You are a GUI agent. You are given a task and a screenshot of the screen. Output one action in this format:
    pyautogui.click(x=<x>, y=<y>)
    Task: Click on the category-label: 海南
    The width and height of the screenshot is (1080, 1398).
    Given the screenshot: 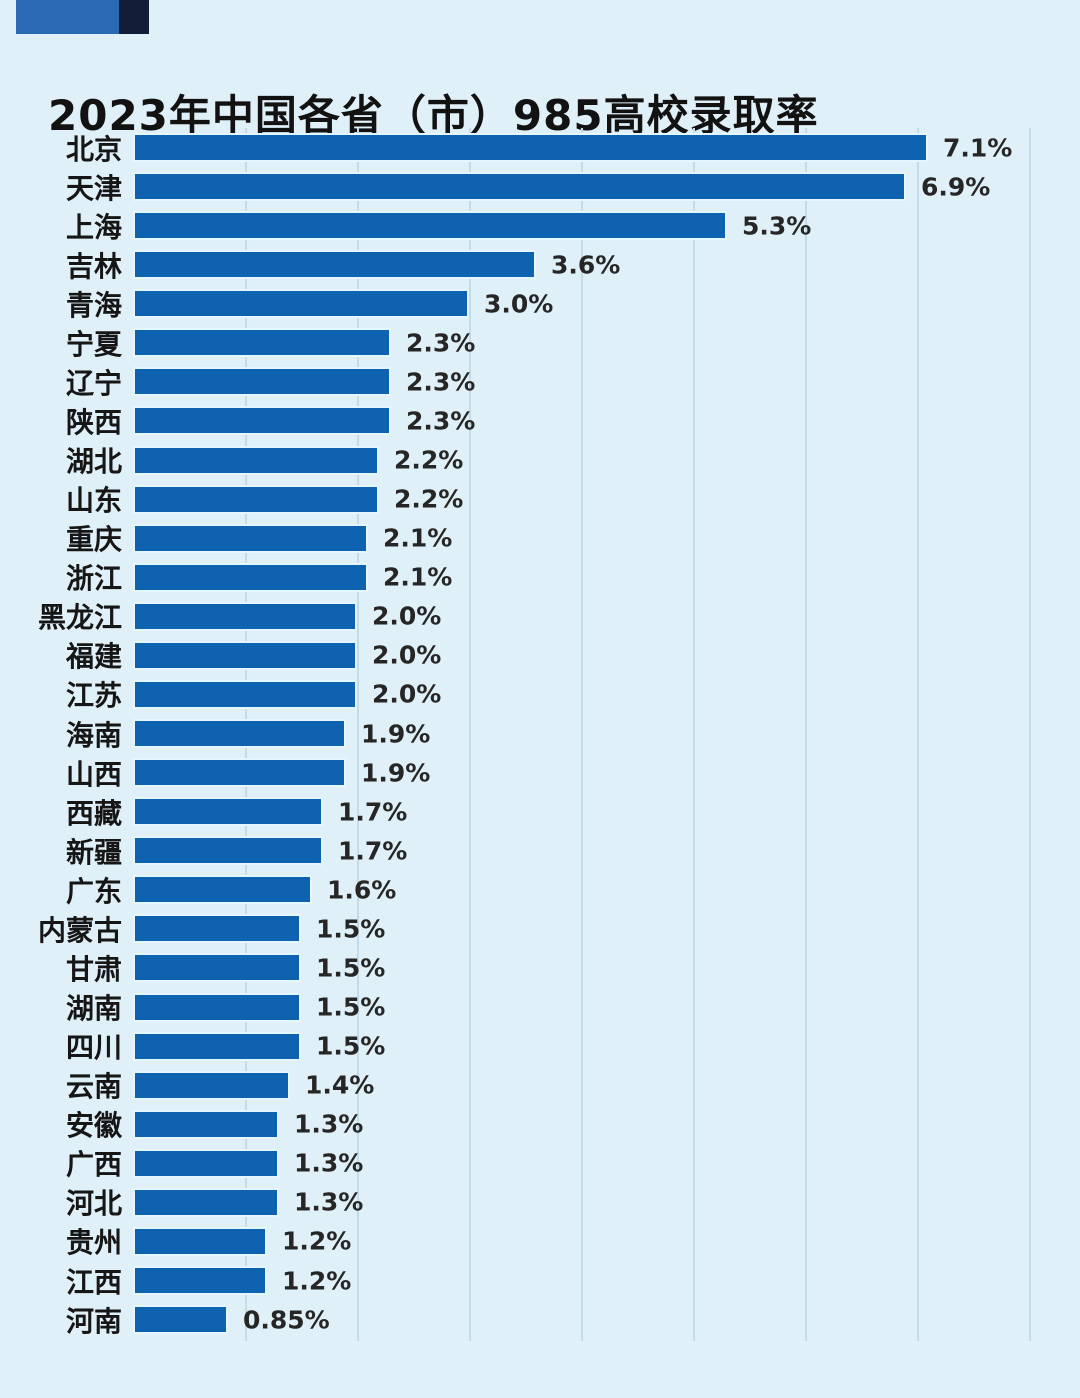 What is the action you would take?
    pyautogui.click(x=93, y=735)
    